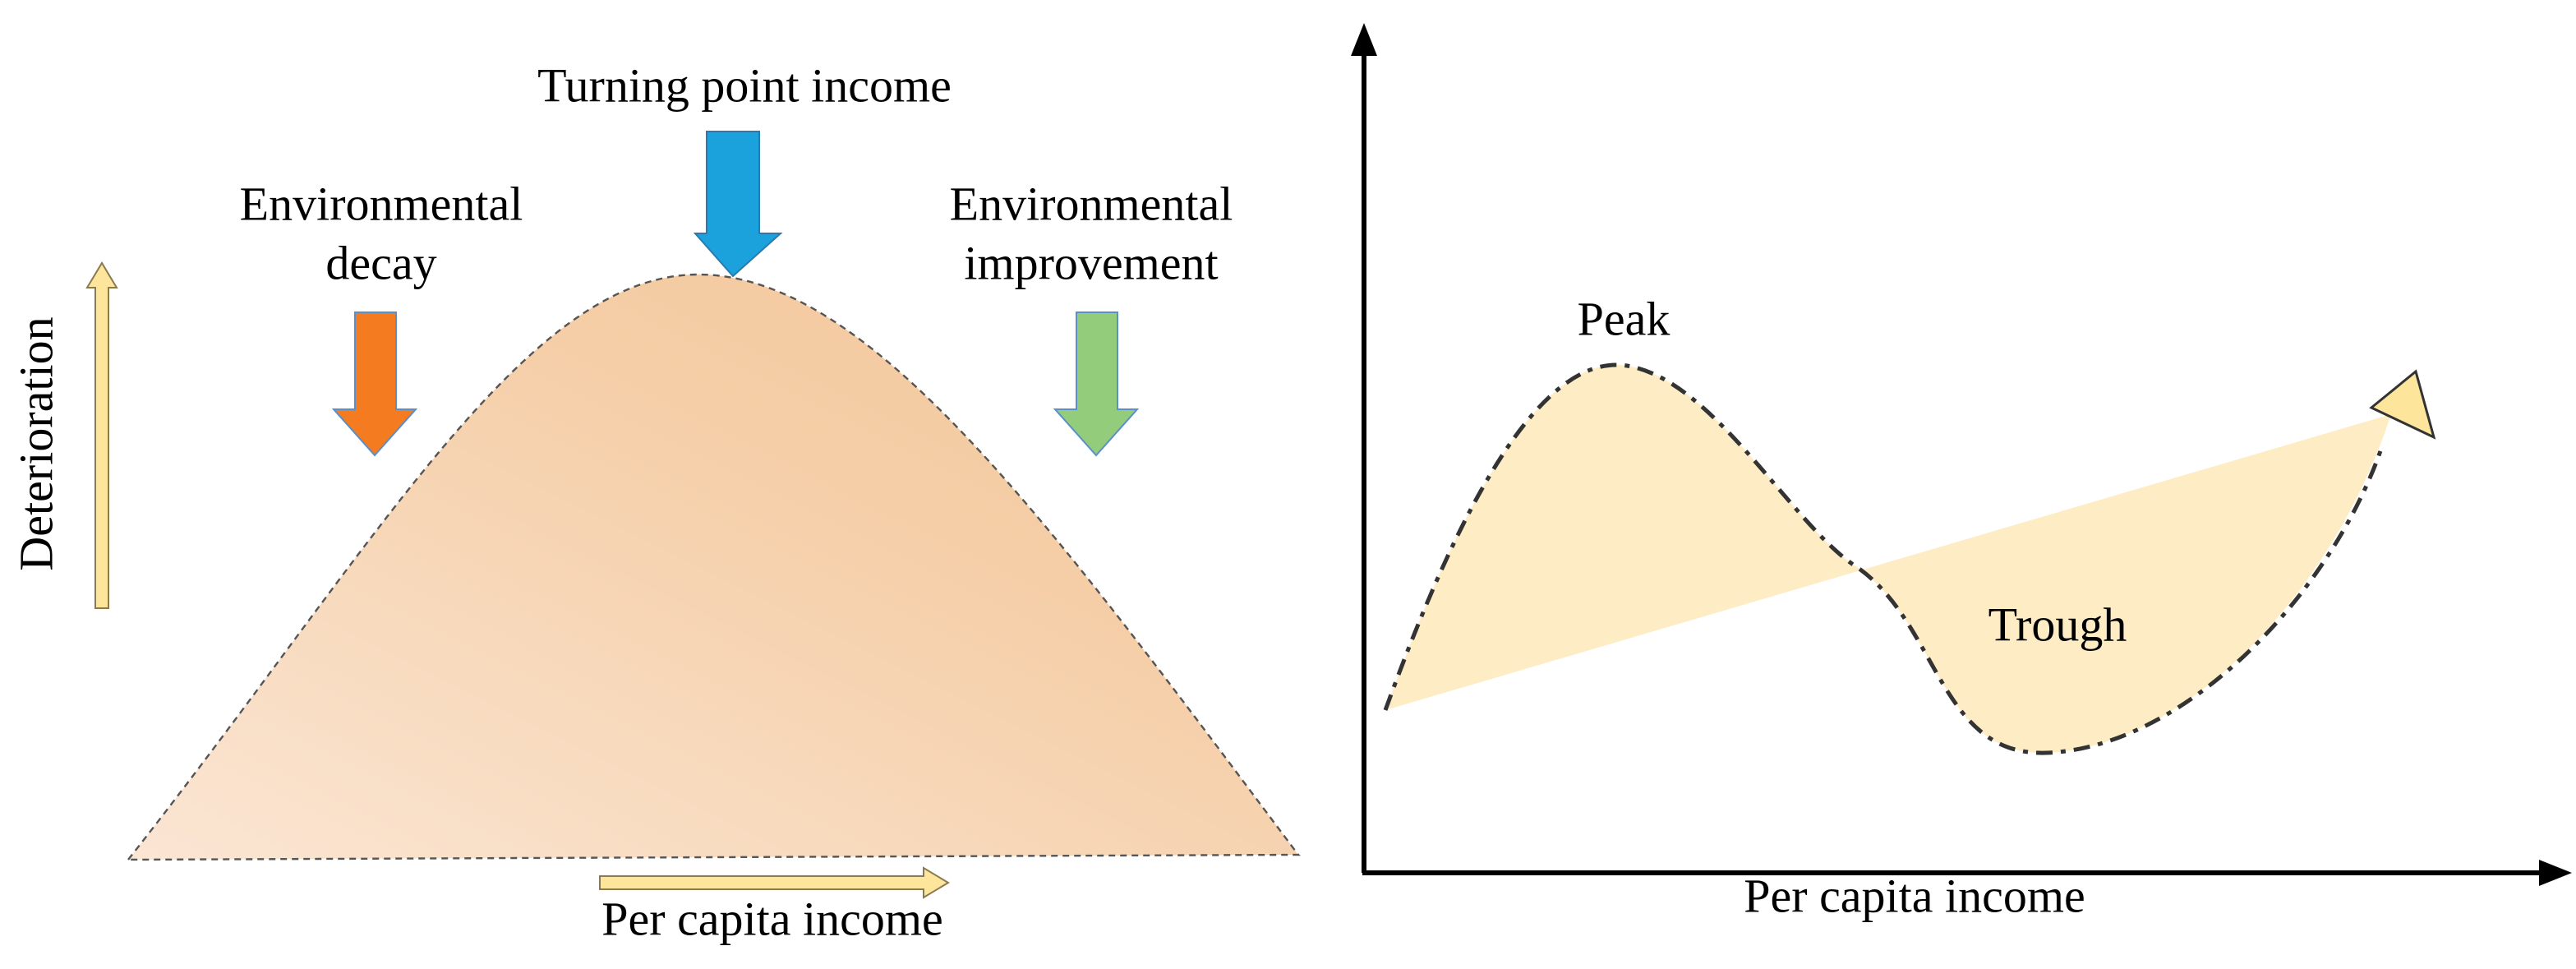 The width and height of the screenshot is (2576, 969). I want to click on turning-point-arrow, so click(738, 204).